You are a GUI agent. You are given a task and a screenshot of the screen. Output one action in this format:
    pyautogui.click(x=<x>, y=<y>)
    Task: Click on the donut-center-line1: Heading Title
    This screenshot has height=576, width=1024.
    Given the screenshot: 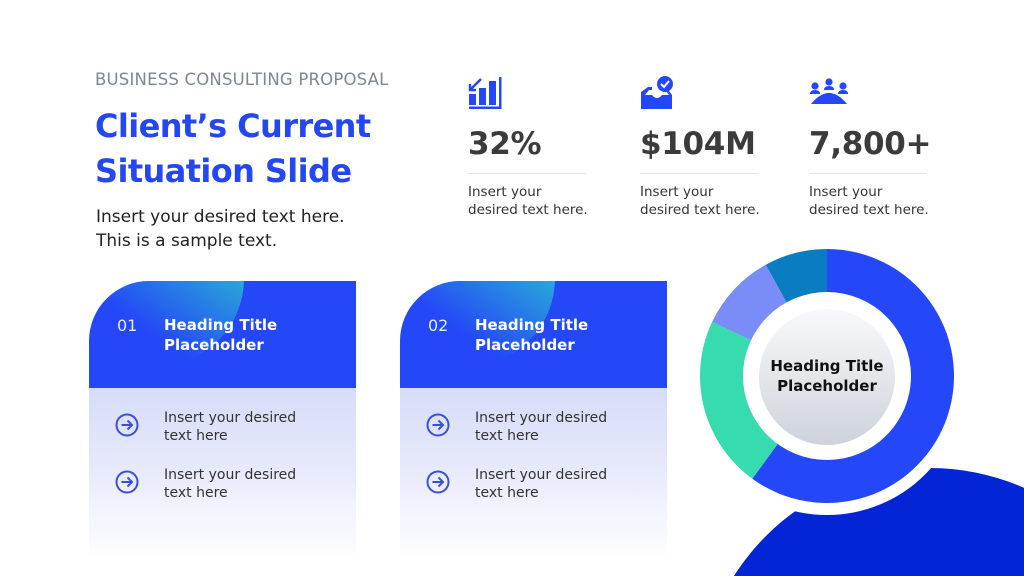 What is the action you would take?
    pyautogui.click(x=827, y=366)
    